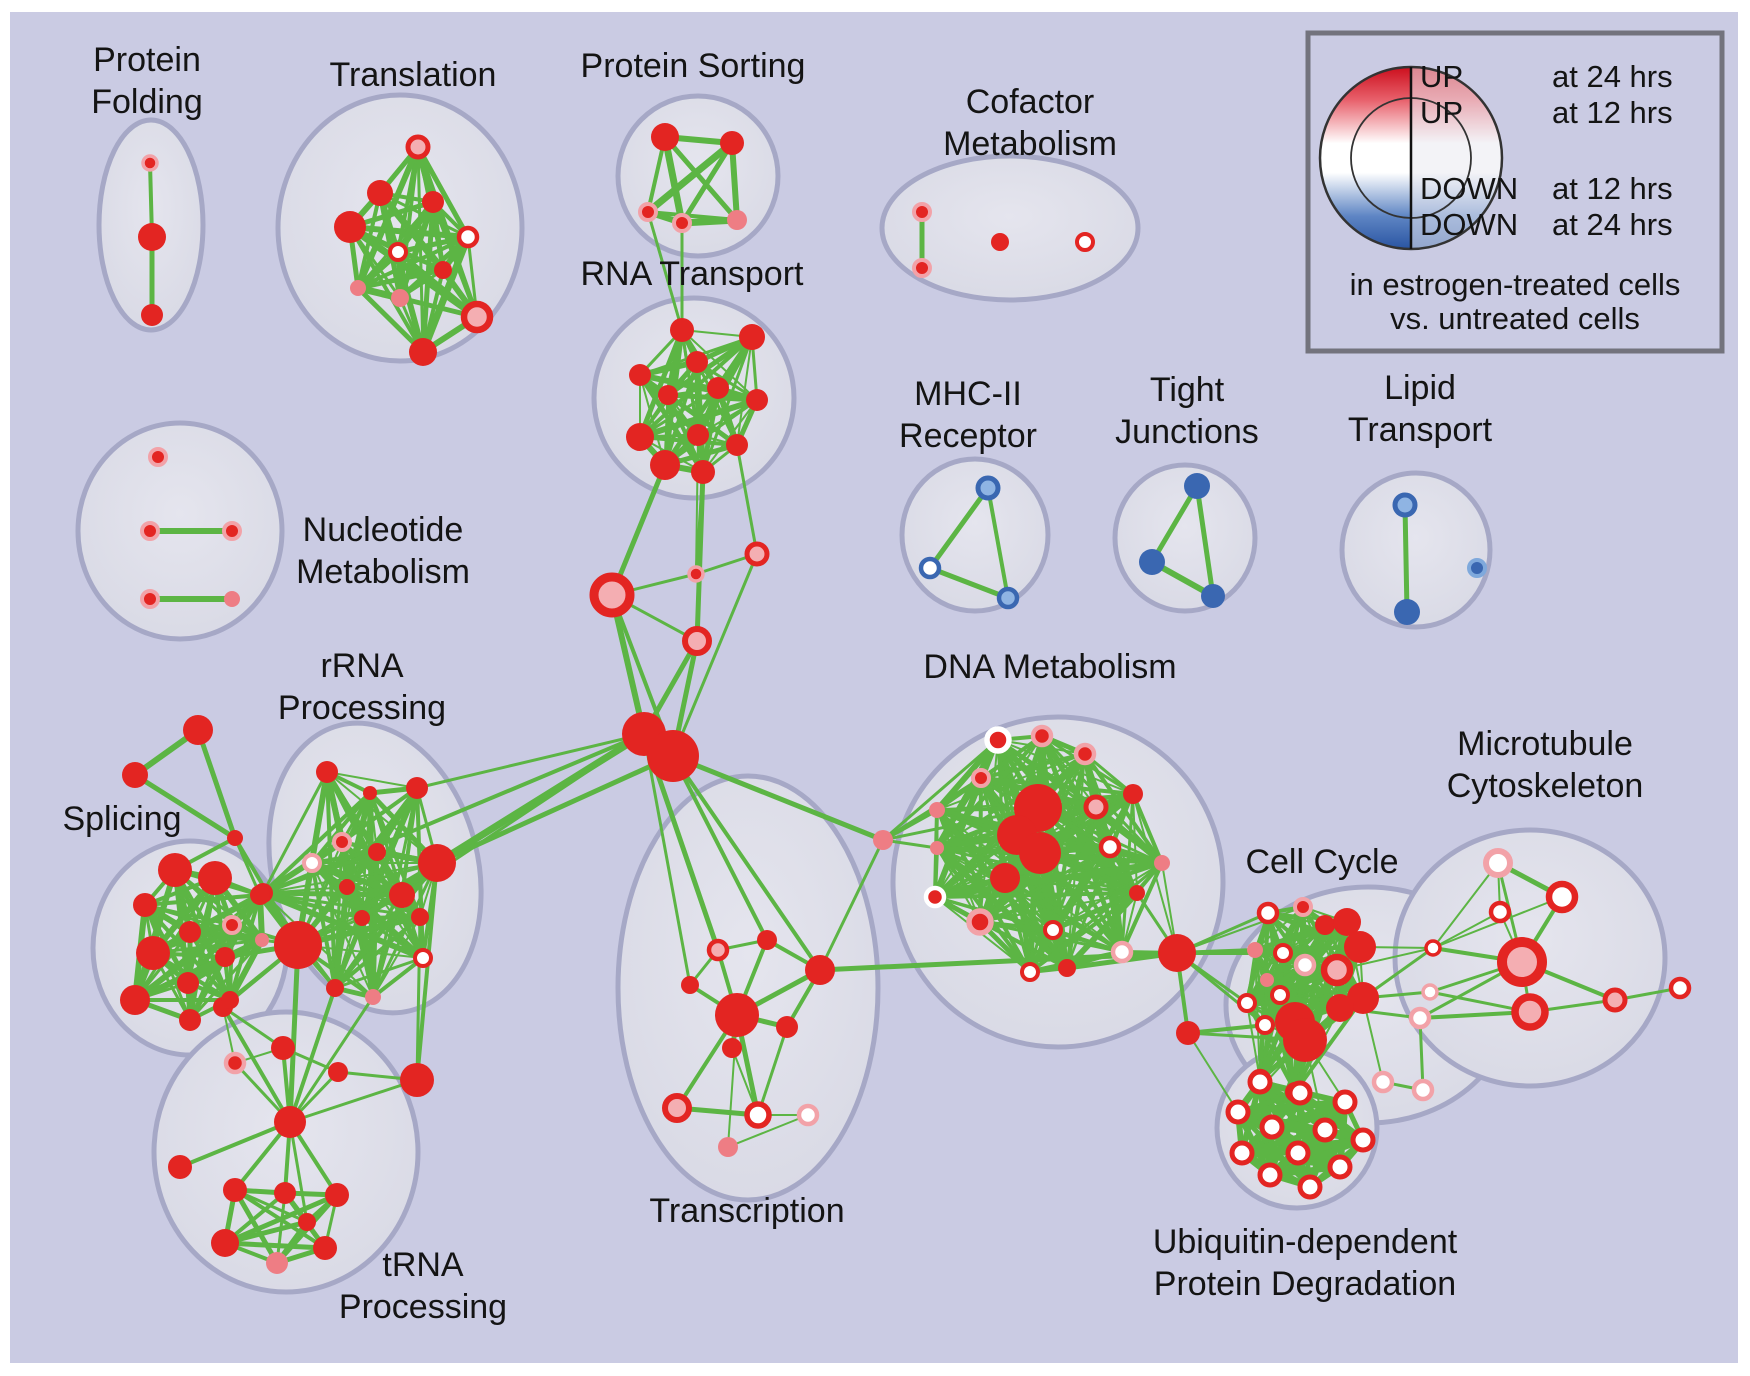 This screenshot has height=1376, width=1750. What do you see at coordinates (423, 1265) in the screenshot?
I see `trna-label: tRNA` at bounding box center [423, 1265].